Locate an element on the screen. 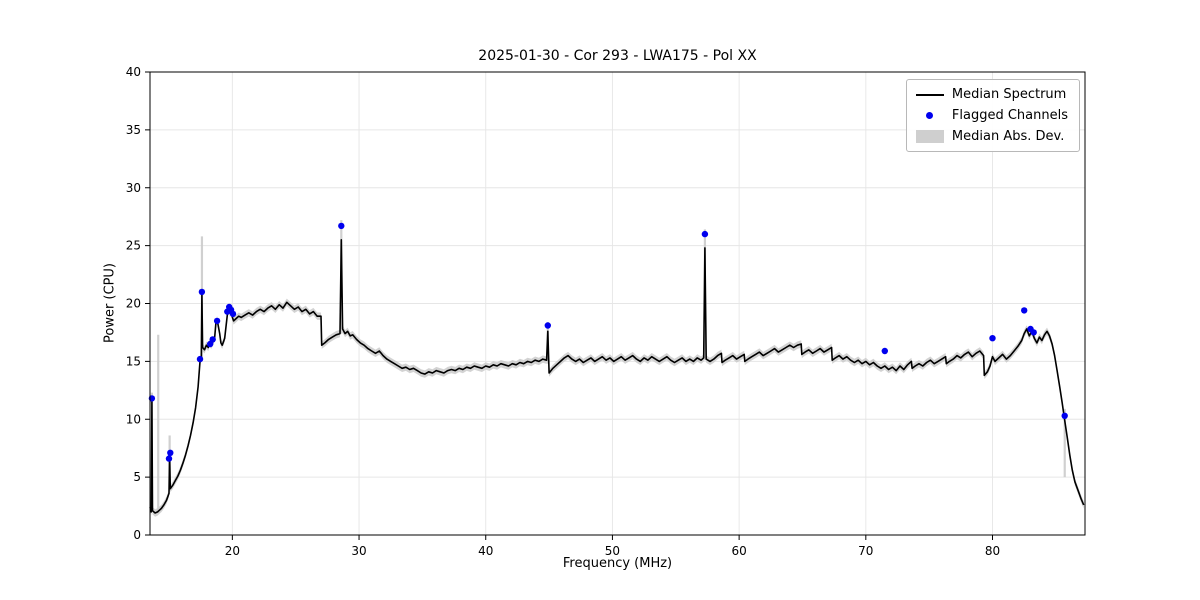  legend-label-flagged-channels: Flagged Channels is located at coordinates (1009, 115).